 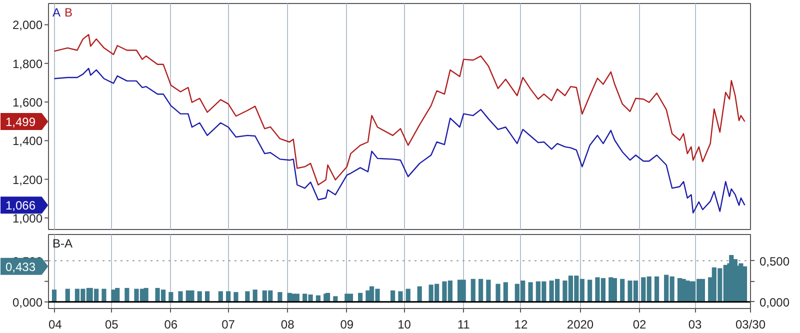 I want to click on x-tick-label: 06, so click(x=171, y=325).